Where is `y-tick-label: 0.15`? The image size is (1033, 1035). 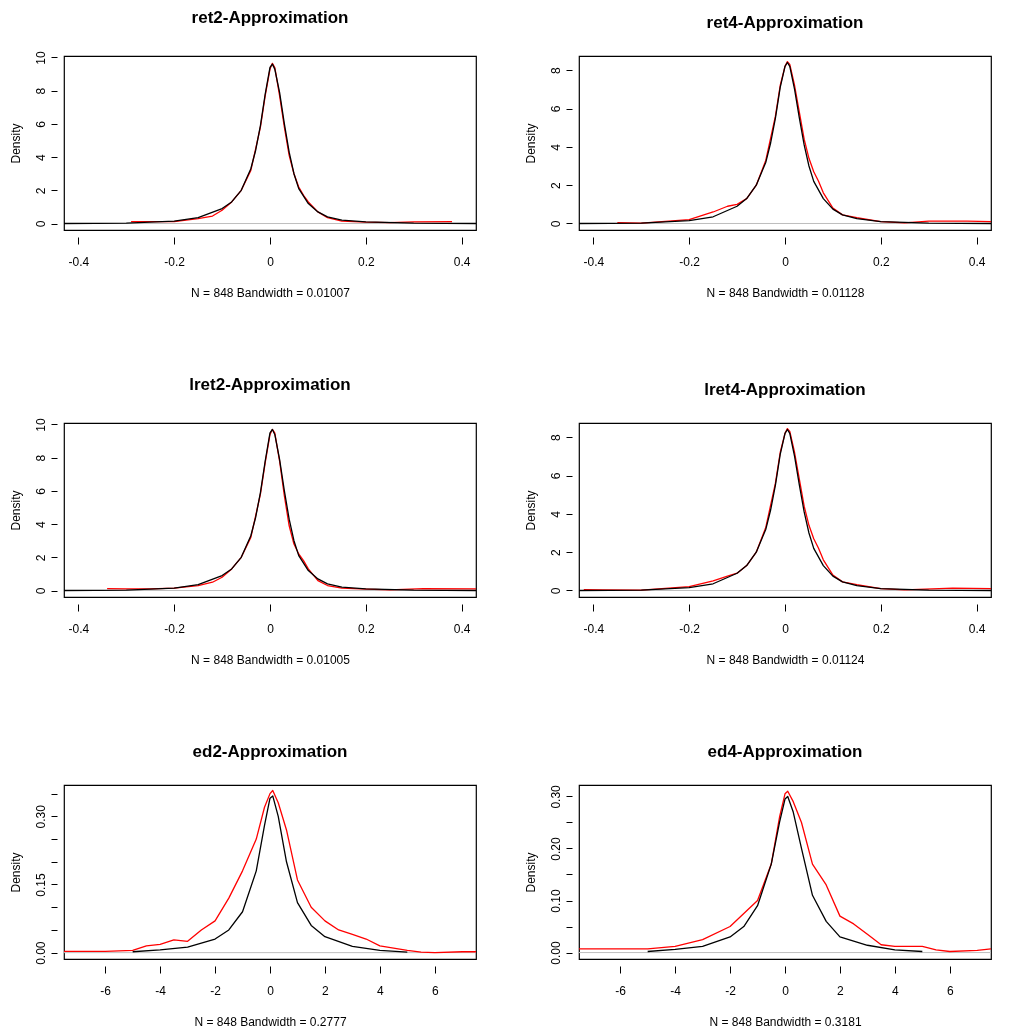
y-tick-label: 0.15 is located at coordinates (40, 884).